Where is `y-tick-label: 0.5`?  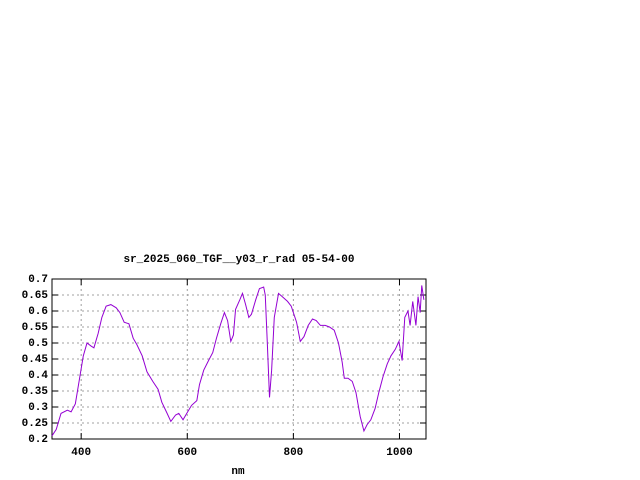 y-tick-label: 0.5 is located at coordinates (38, 344).